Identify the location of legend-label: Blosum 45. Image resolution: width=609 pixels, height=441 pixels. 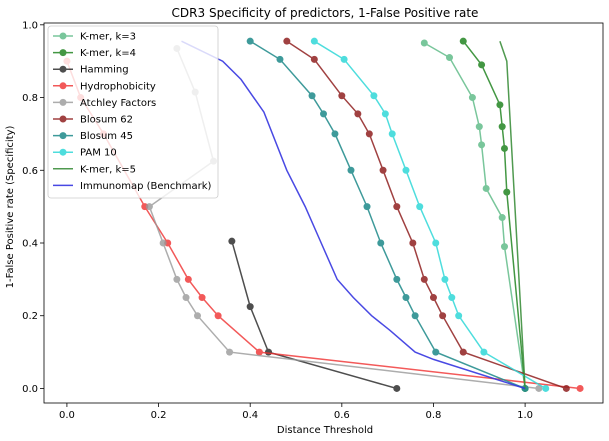
(106, 136).